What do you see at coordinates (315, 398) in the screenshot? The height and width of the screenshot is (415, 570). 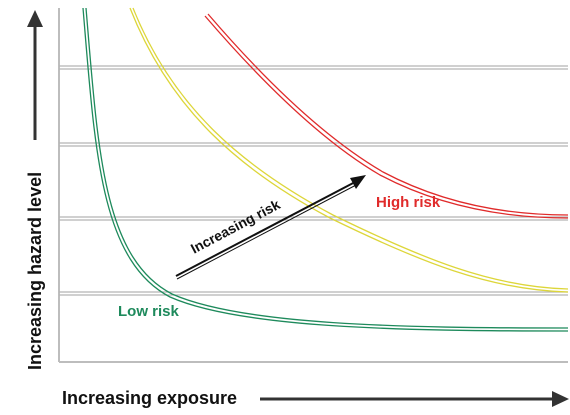 I see `x-axis: Increasing exposure` at bounding box center [315, 398].